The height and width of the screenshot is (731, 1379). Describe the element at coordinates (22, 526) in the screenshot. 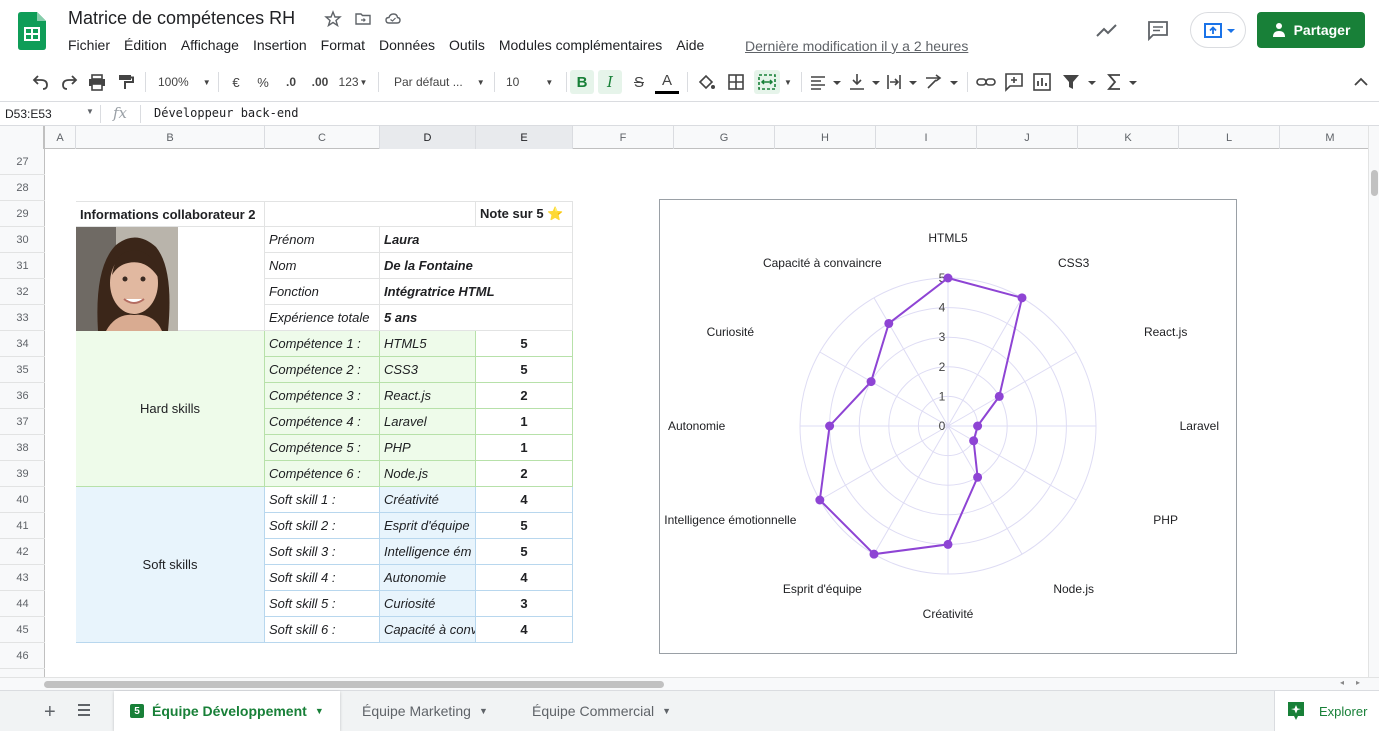

I see `row-header: 41` at that location.